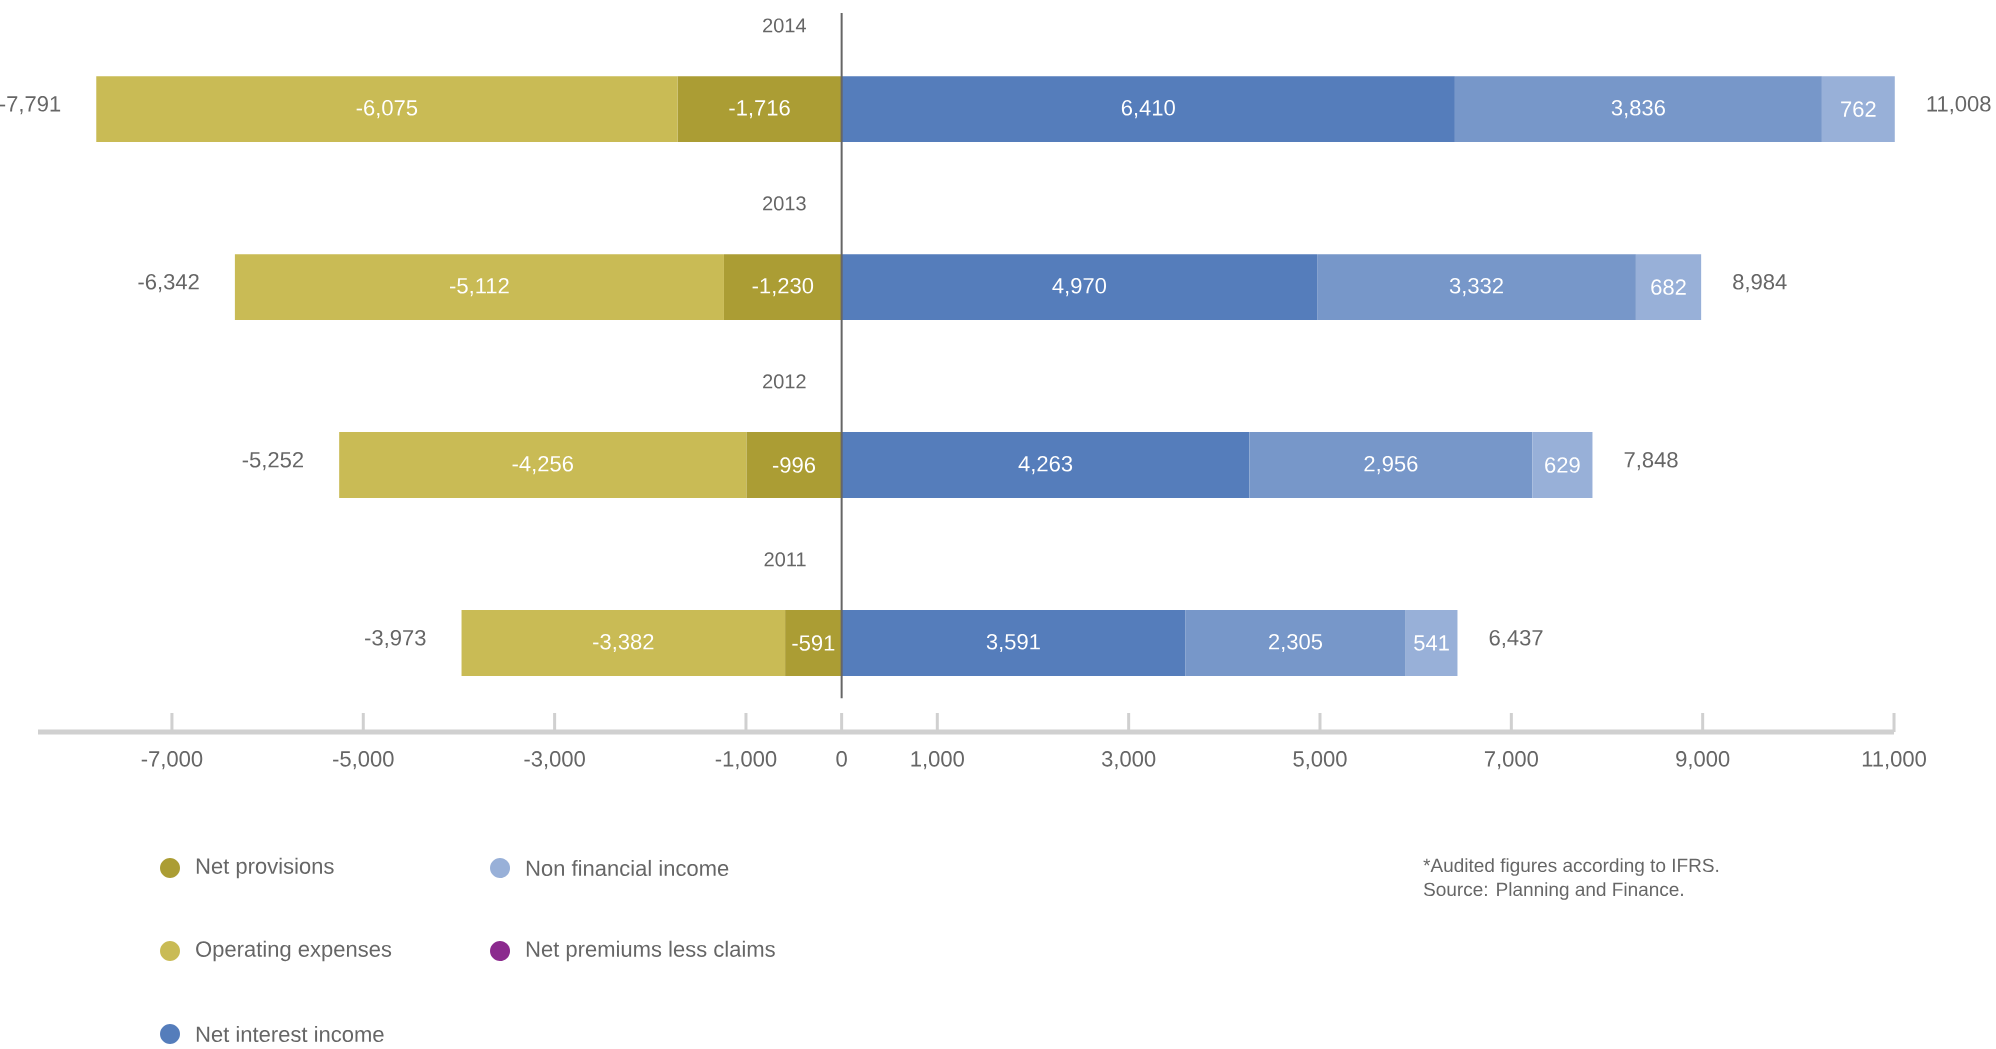  I want to click on y-tick-label: 2011, so click(785, 559).